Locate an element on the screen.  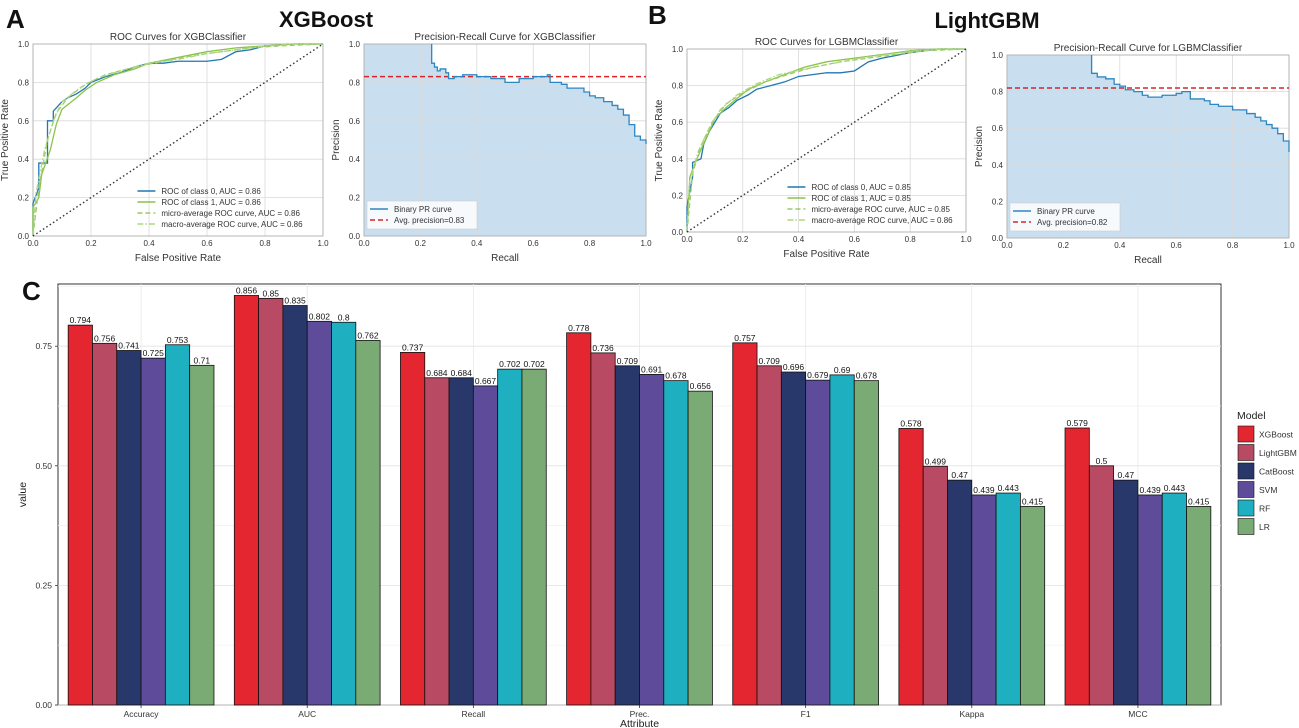
bar-value-label: 0.667 is located at coordinates (486, 381).